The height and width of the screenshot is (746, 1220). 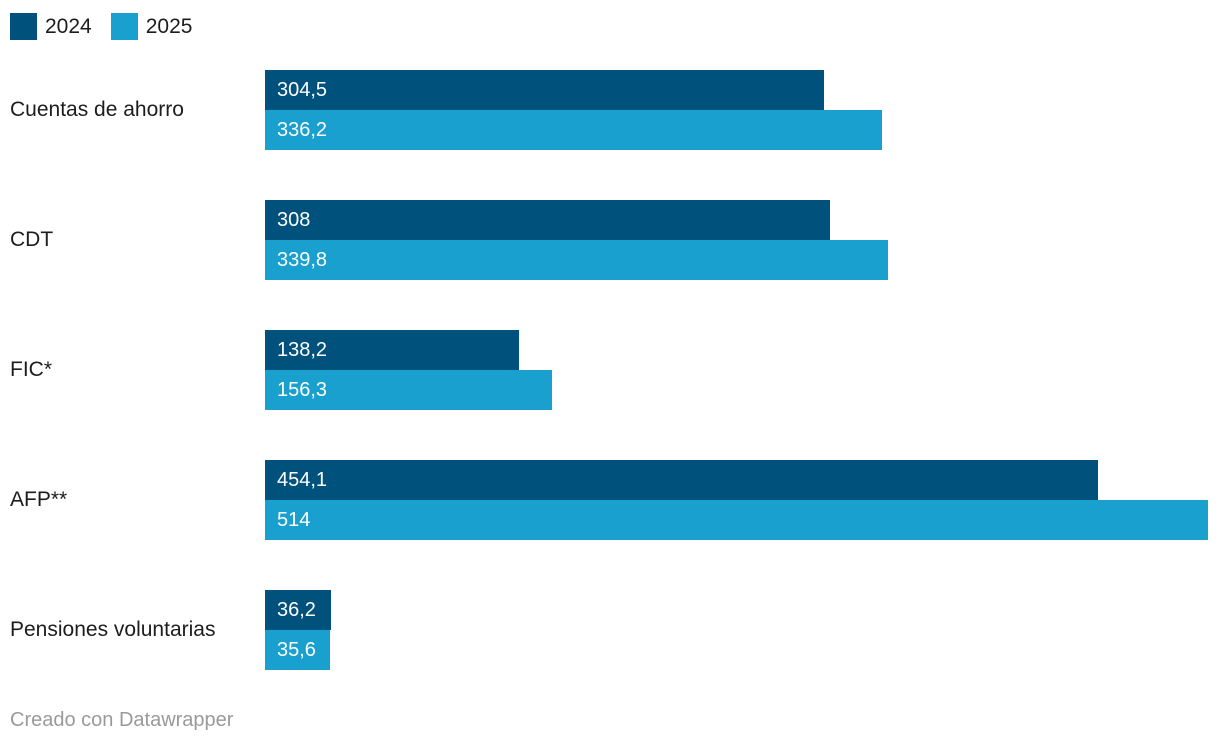 I want to click on bar-value-label: 339,8, so click(x=302, y=260).